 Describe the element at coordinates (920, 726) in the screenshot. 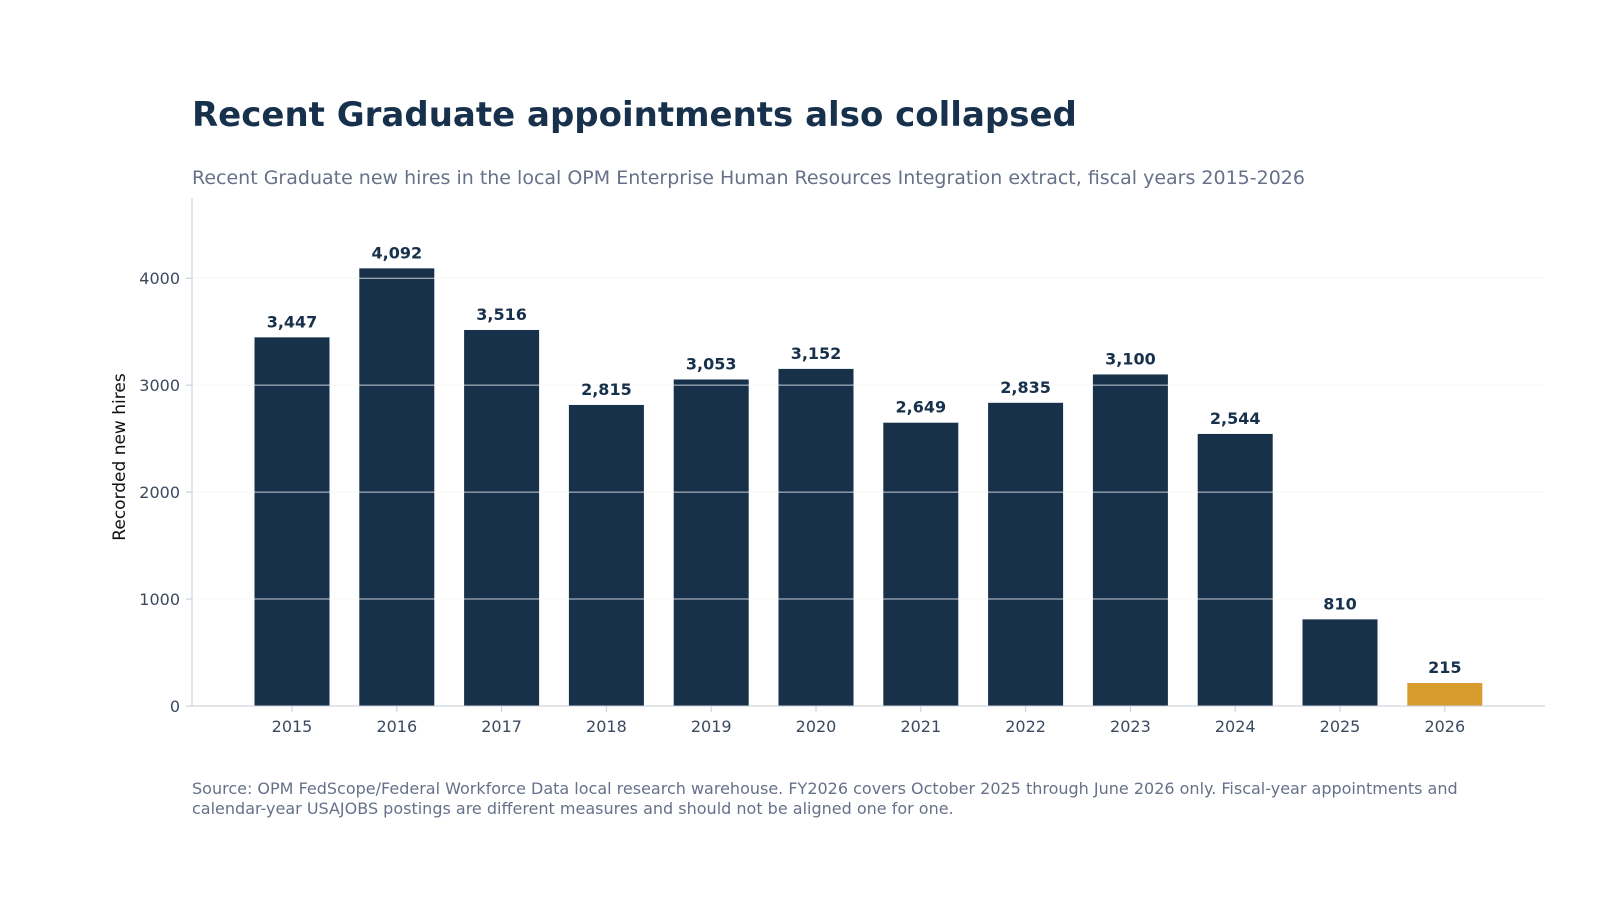

I see `x-tick-label-2021: 2021` at that location.